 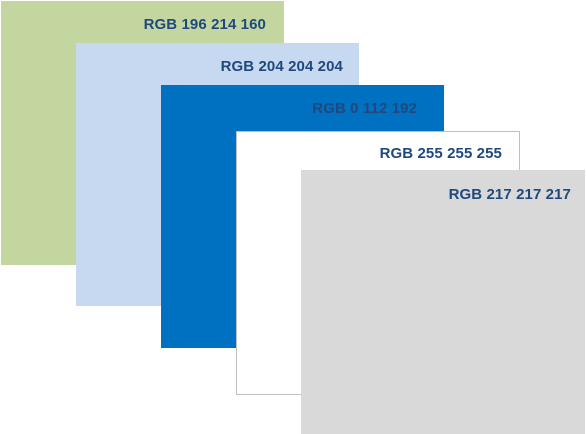 What do you see at coordinates (281, 66) in the screenshot?
I see `swatch-label: RGB 204 204 204` at bounding box center [281, 66].